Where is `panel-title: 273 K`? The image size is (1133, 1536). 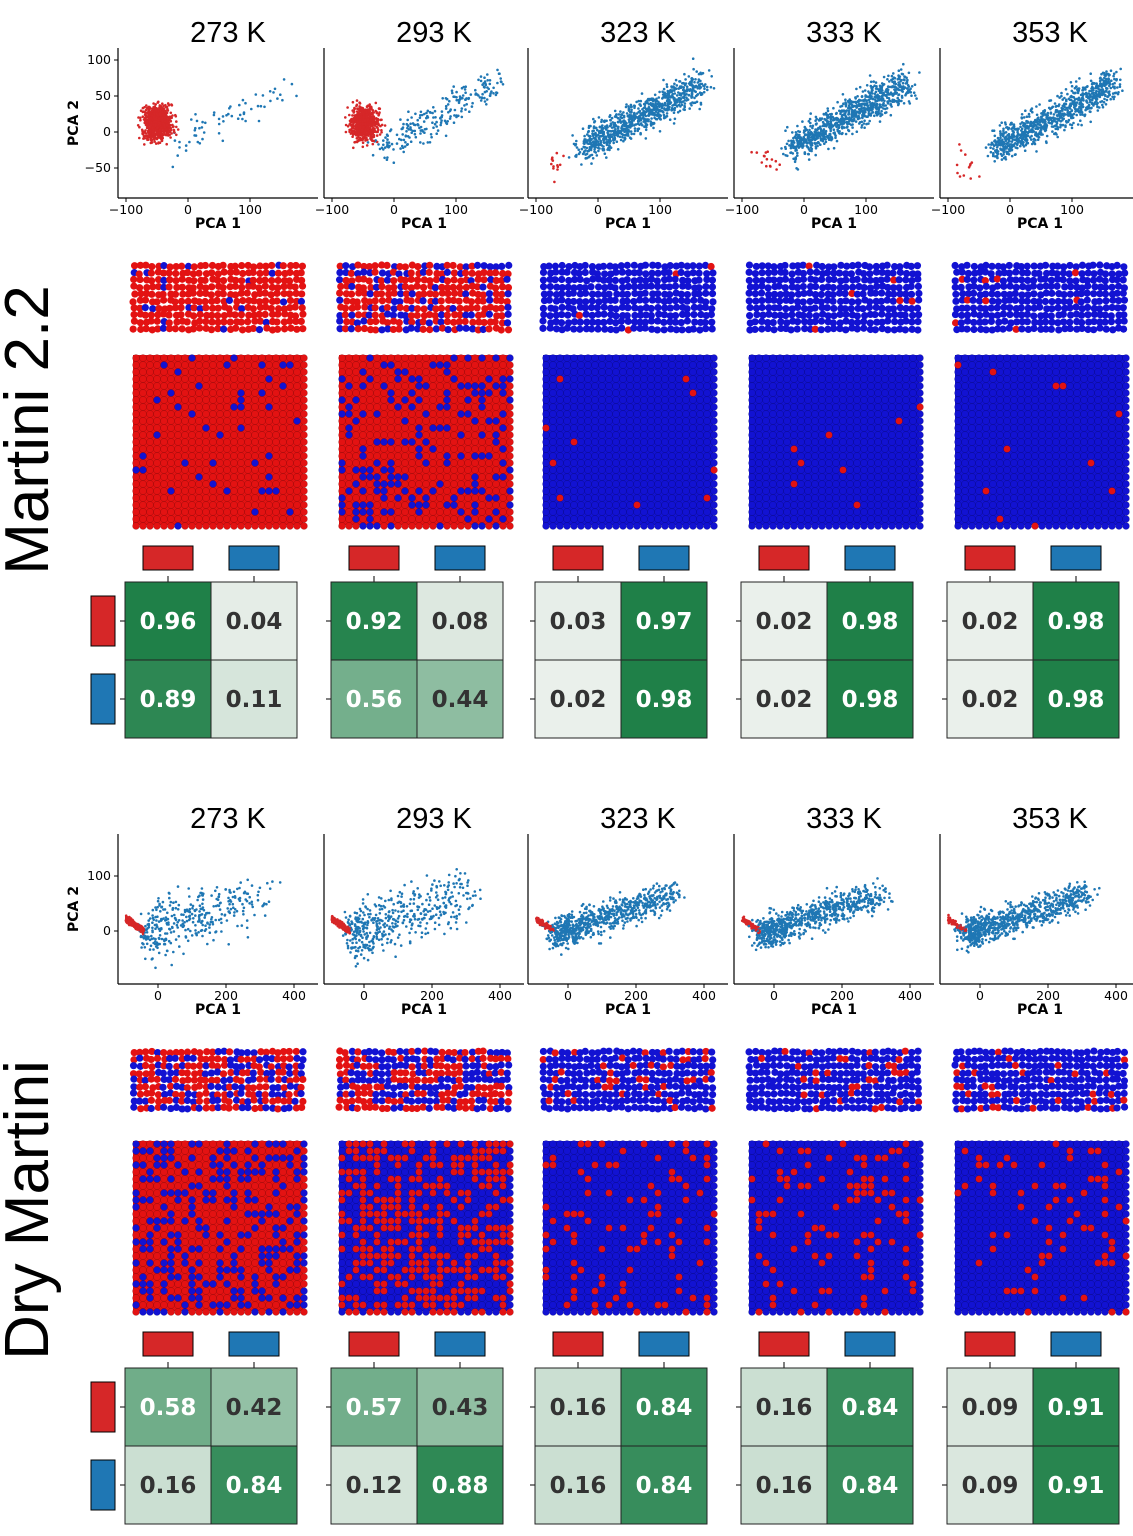 panel-title: 273 K is located at coordinates (228, 33).